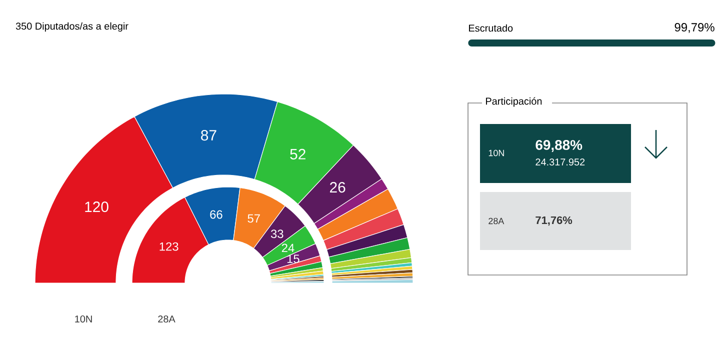 This screenshot has width=720, height=354. What do you see at coordinates (491, 28) in the screenshot?
I see `text: Escrutado` at bounding box center [491, 28].